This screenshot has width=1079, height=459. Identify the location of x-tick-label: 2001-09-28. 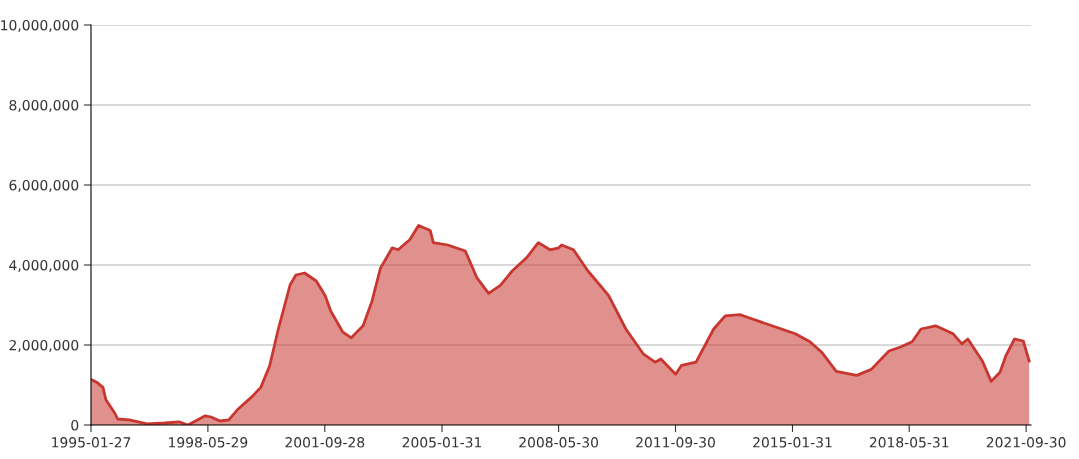
(325, 442).